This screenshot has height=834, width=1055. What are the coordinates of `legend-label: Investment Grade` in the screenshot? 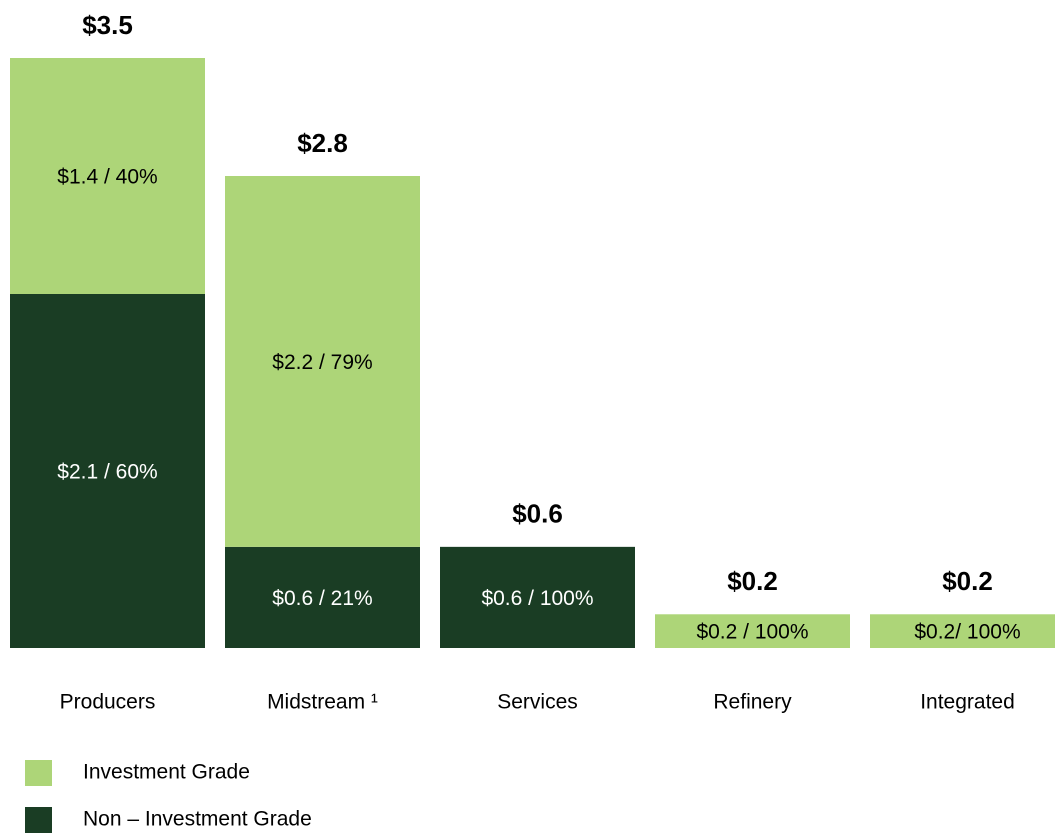 It's located at (166, 772).